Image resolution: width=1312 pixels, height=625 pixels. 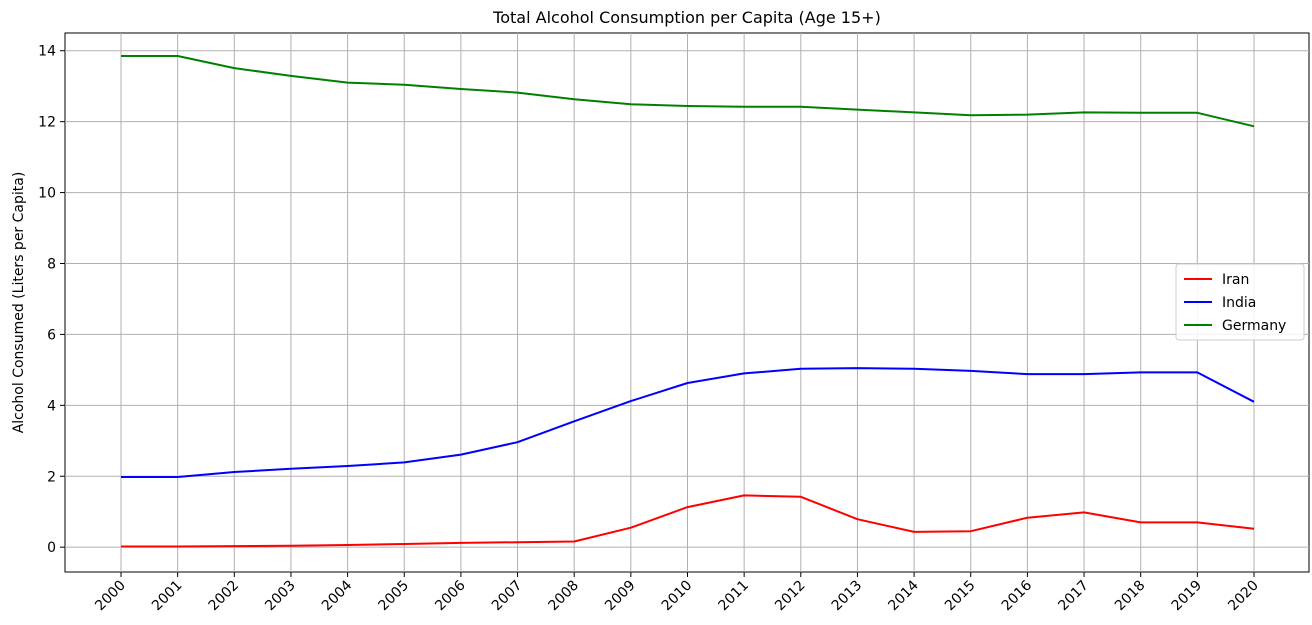 I want to click on x-tick-label: 2010, so click(x=677, y=596).